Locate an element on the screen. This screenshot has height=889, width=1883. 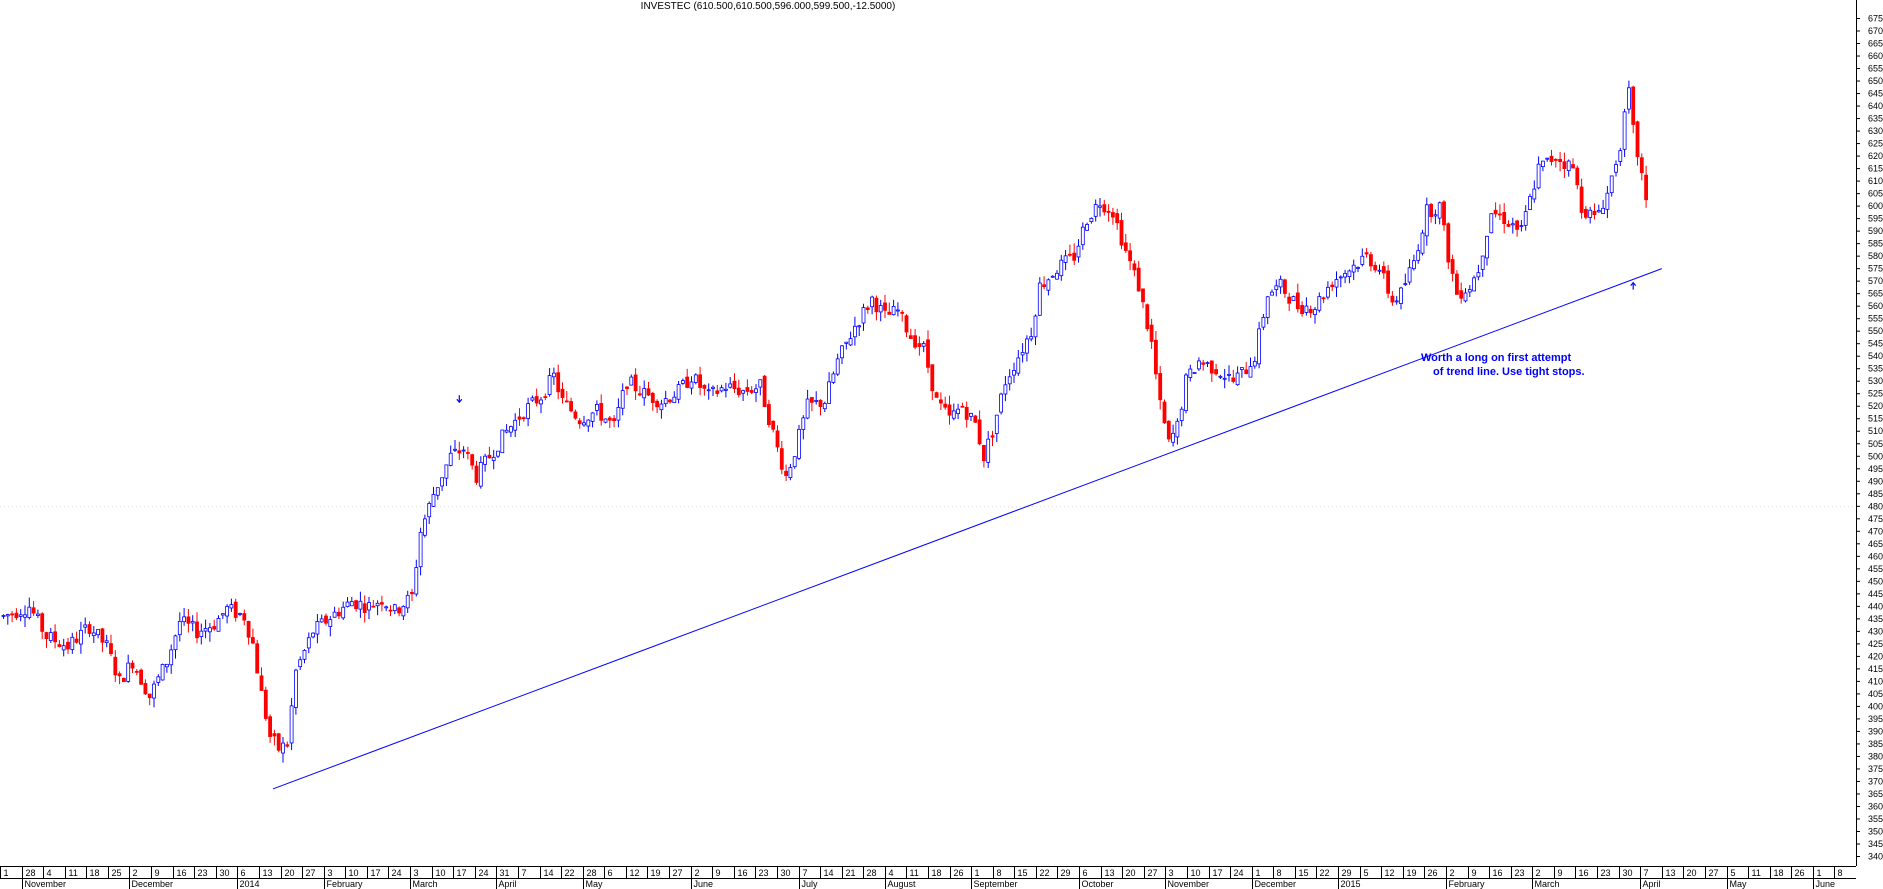
x-tick-label-38: 14 is located at coordinates (829, 873).